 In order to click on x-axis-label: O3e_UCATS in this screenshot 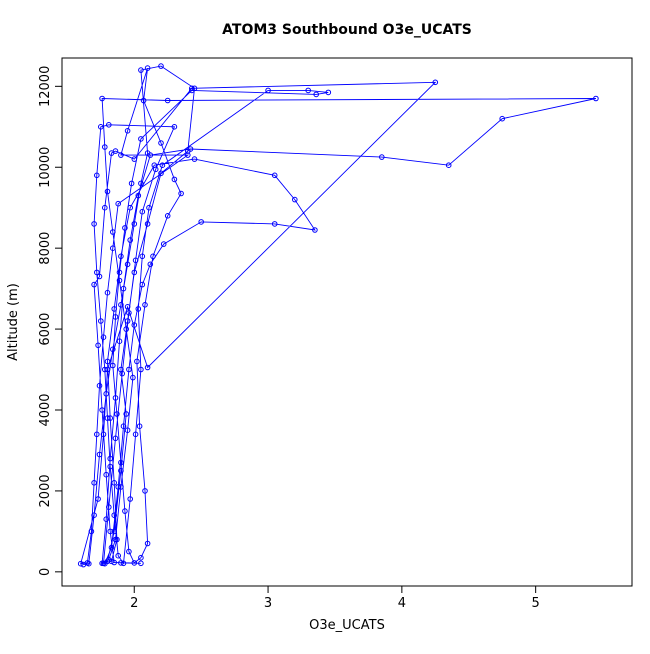, I will do `click(347, 625)`.